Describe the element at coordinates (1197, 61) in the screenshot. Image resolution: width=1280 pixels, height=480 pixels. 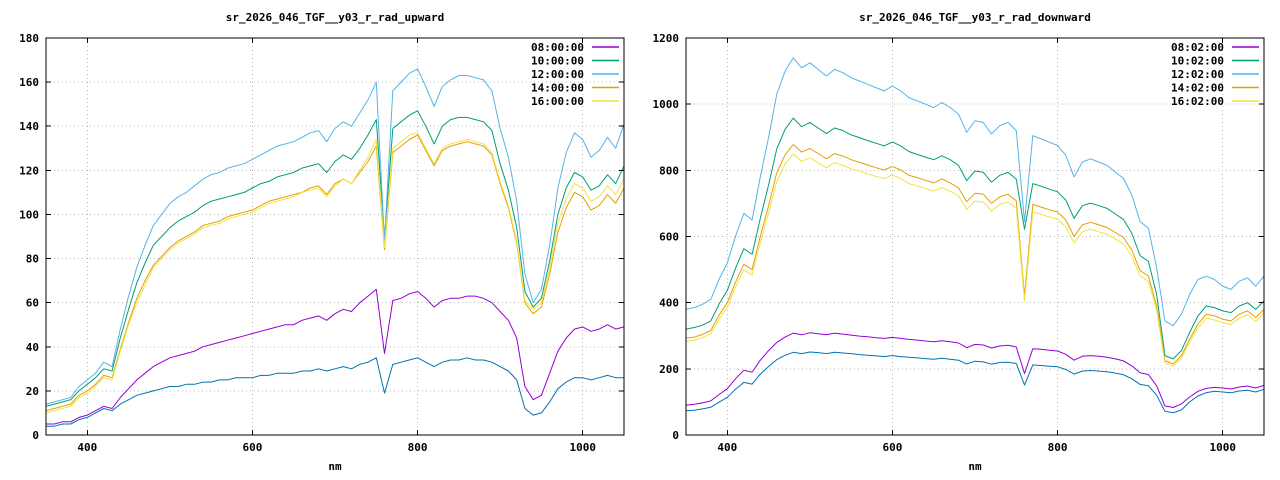
I see `legend-label: 10:02:00` at that location.